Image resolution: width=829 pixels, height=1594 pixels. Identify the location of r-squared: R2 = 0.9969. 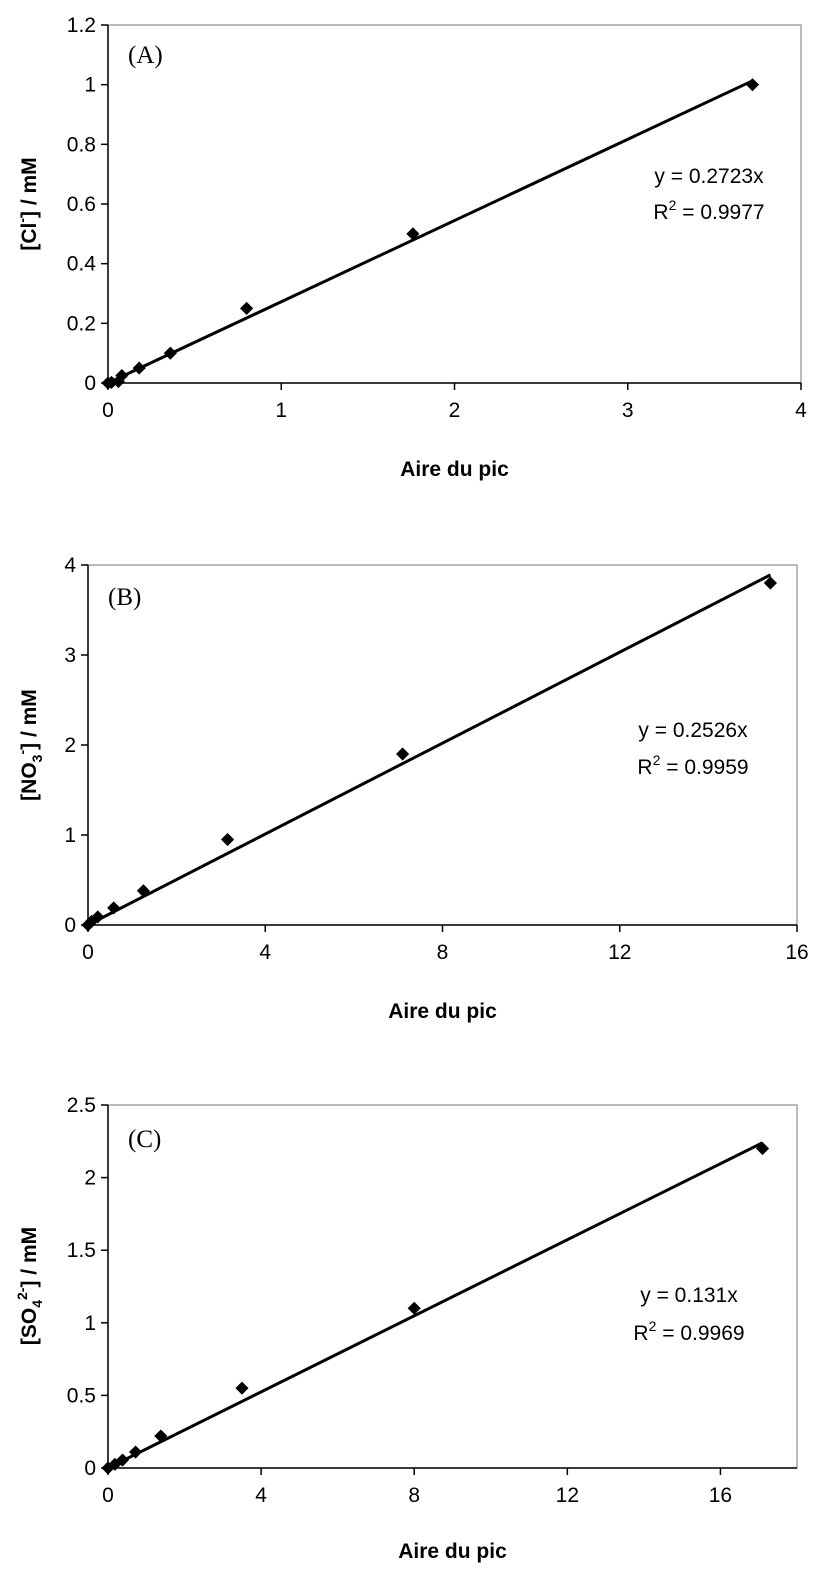
(688, 1331).